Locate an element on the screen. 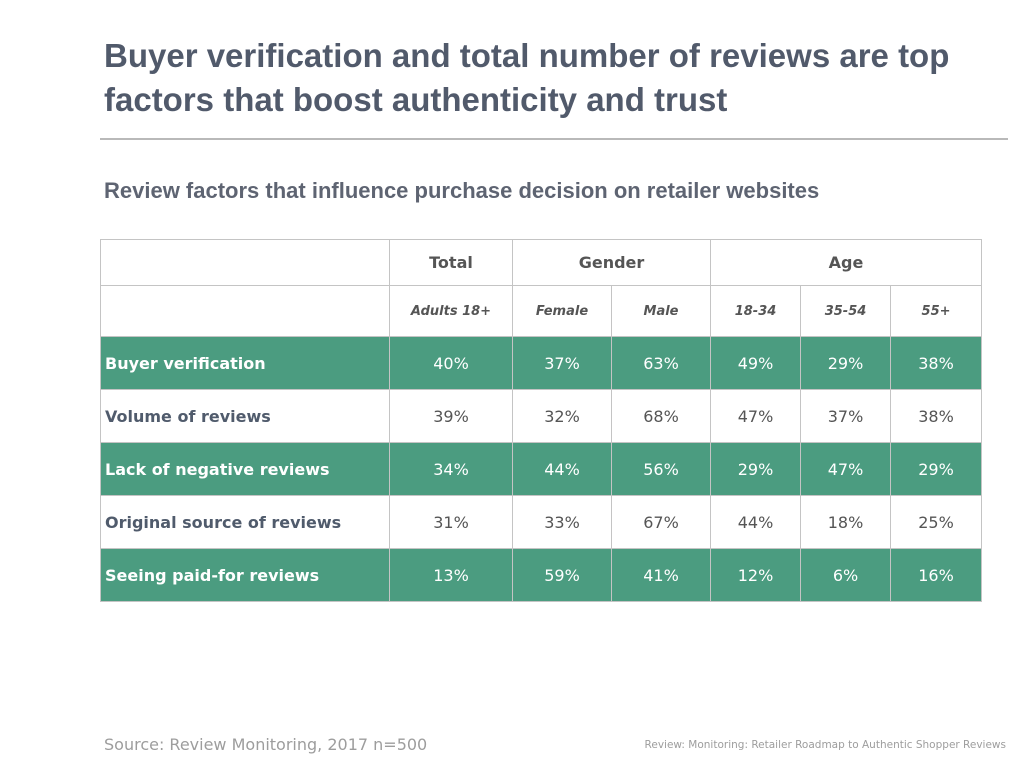  title-divider is located at coordinates (554, 139).